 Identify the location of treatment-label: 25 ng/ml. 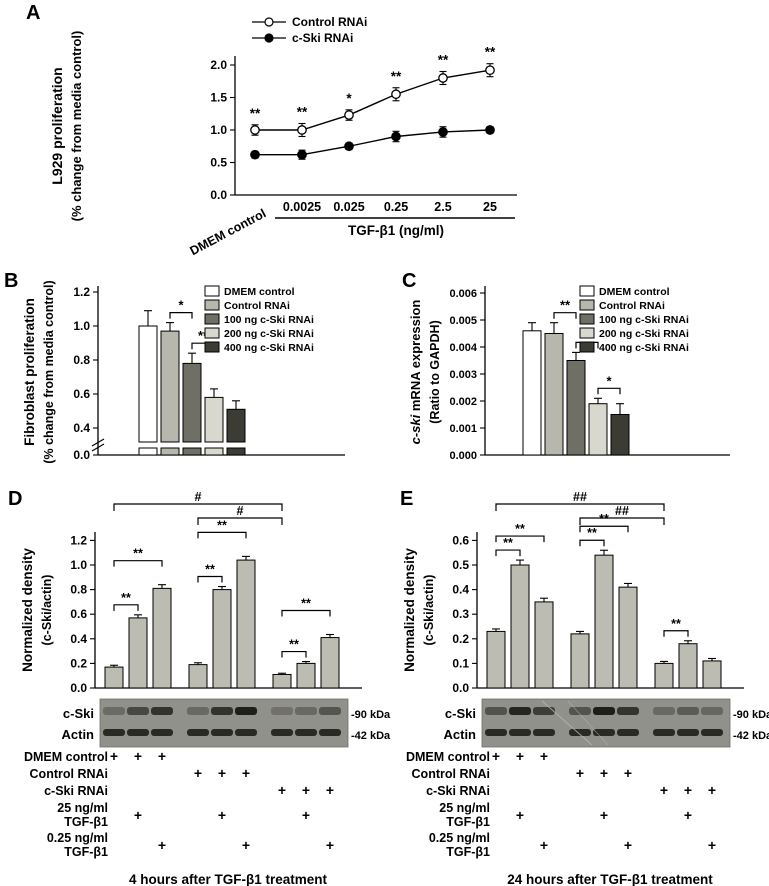
(464, 808).